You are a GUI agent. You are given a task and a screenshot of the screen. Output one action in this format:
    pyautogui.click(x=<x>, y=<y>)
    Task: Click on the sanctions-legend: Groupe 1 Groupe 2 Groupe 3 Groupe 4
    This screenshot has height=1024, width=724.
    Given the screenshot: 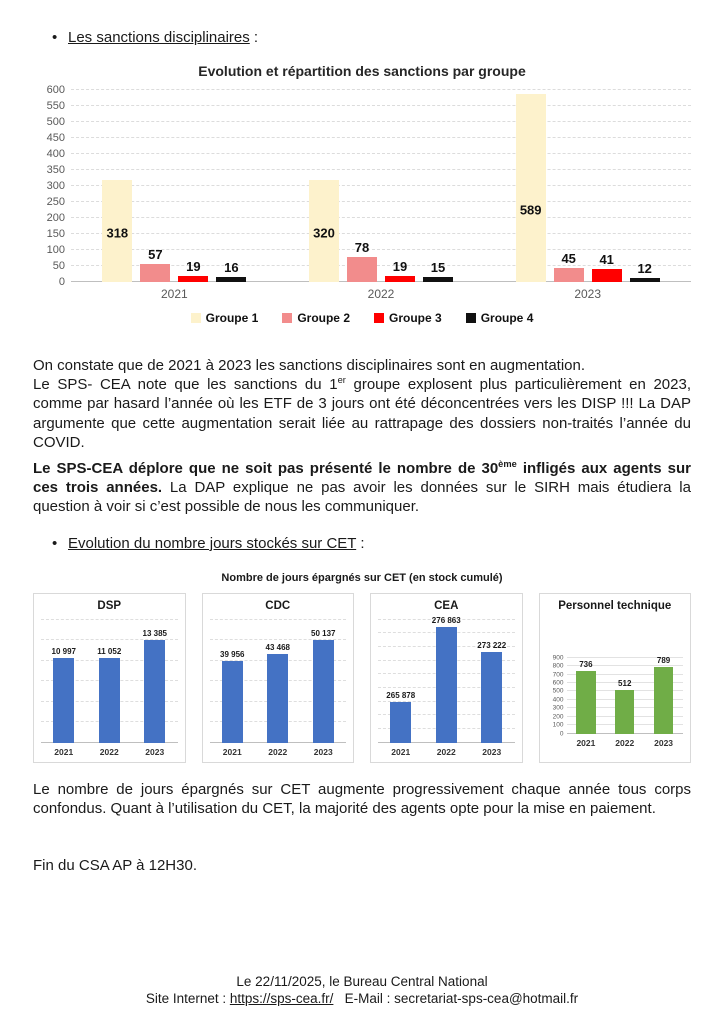 What is the action you would take?
    pyautogui.click(x=362, y=318)
    